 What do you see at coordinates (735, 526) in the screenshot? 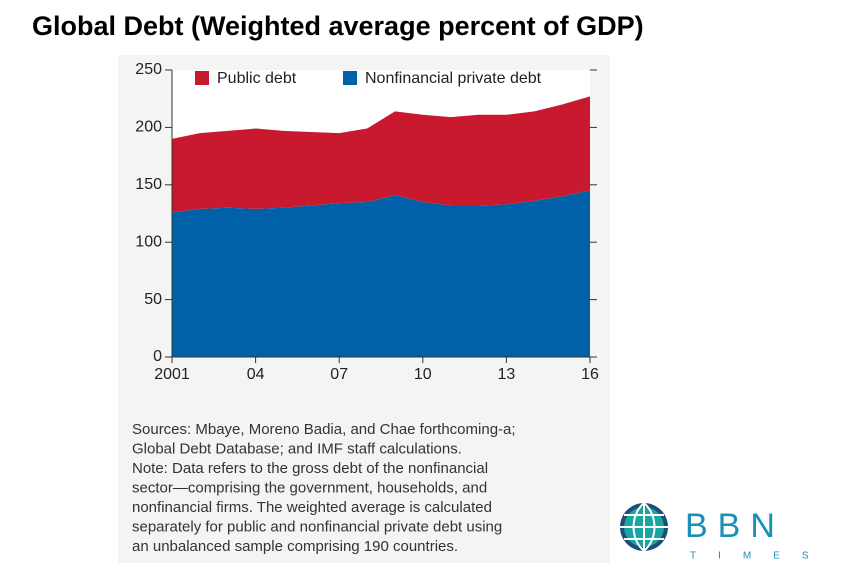
I see `logo-name: BBN` at bounding box center [735, 526].